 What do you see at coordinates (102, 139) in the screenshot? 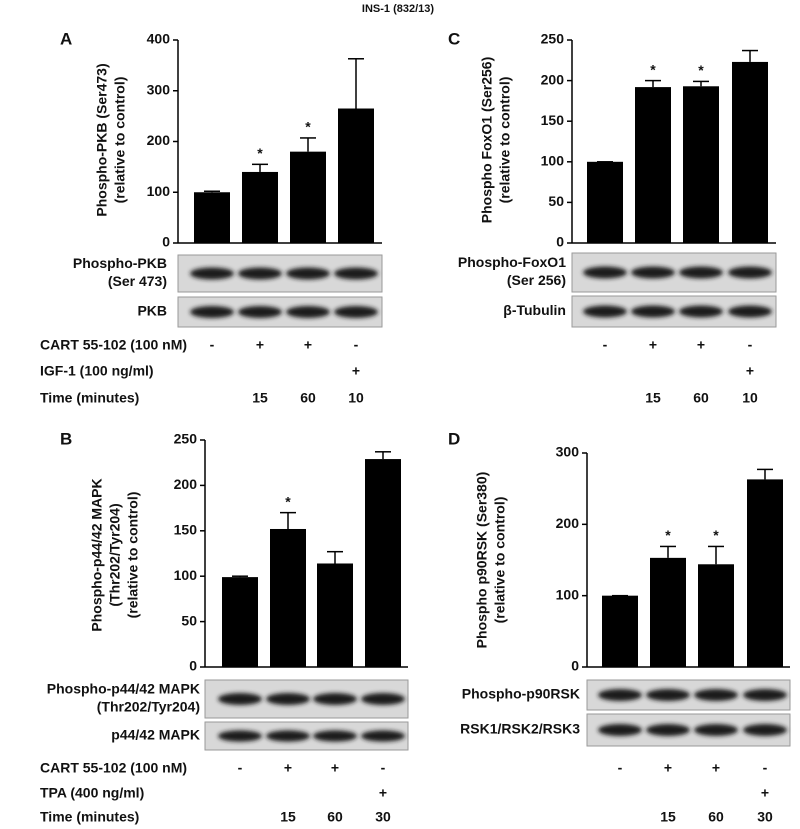
I see `y-axis-label: Phospho-PKB (Ser473)` at bounding box center [102, 139].